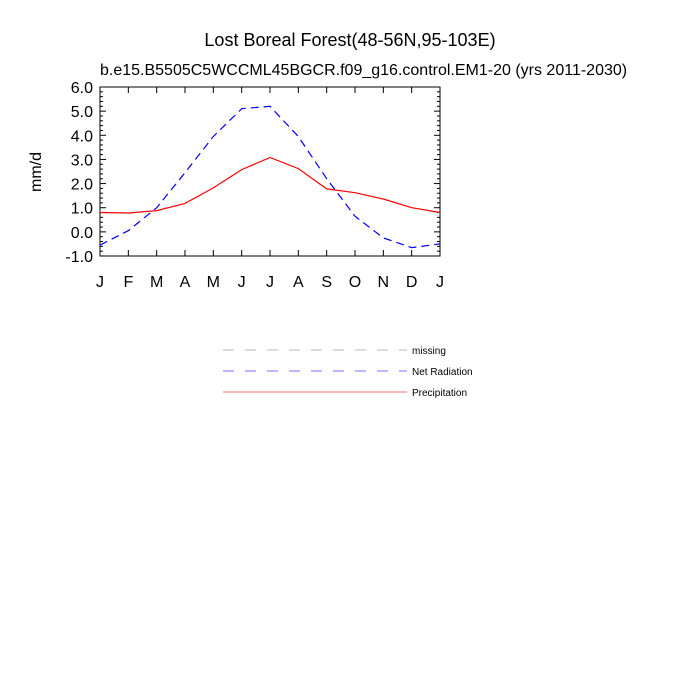  What do you see at coordinates (82, 233) in the screenshot?
I see `y-tick-label: 0.0` at bounding box center [82, 233].